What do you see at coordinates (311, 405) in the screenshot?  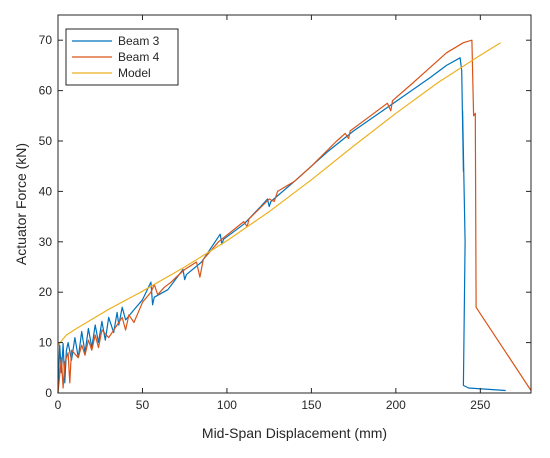 I see `x-tick-label: 150` at bounding box center [311, 405].